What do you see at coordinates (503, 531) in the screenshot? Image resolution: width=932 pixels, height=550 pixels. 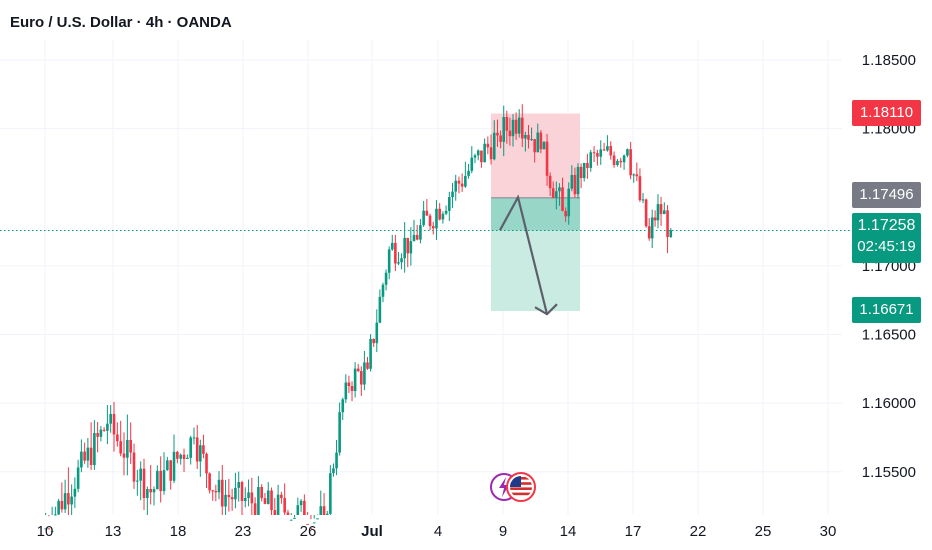 I see `date-tick: 9` at bounding box center [503, 531].